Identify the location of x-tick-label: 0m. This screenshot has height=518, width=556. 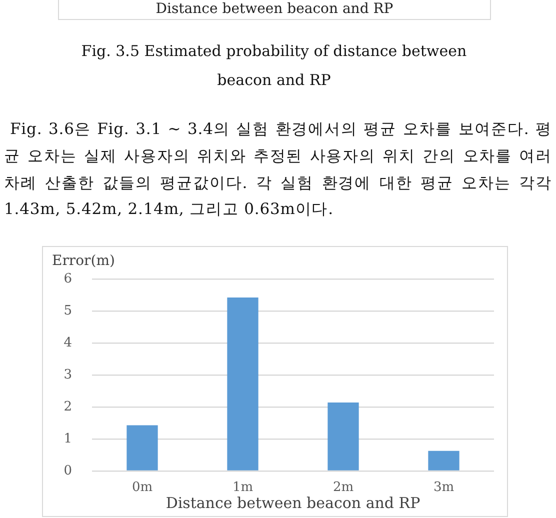
(142, 488).